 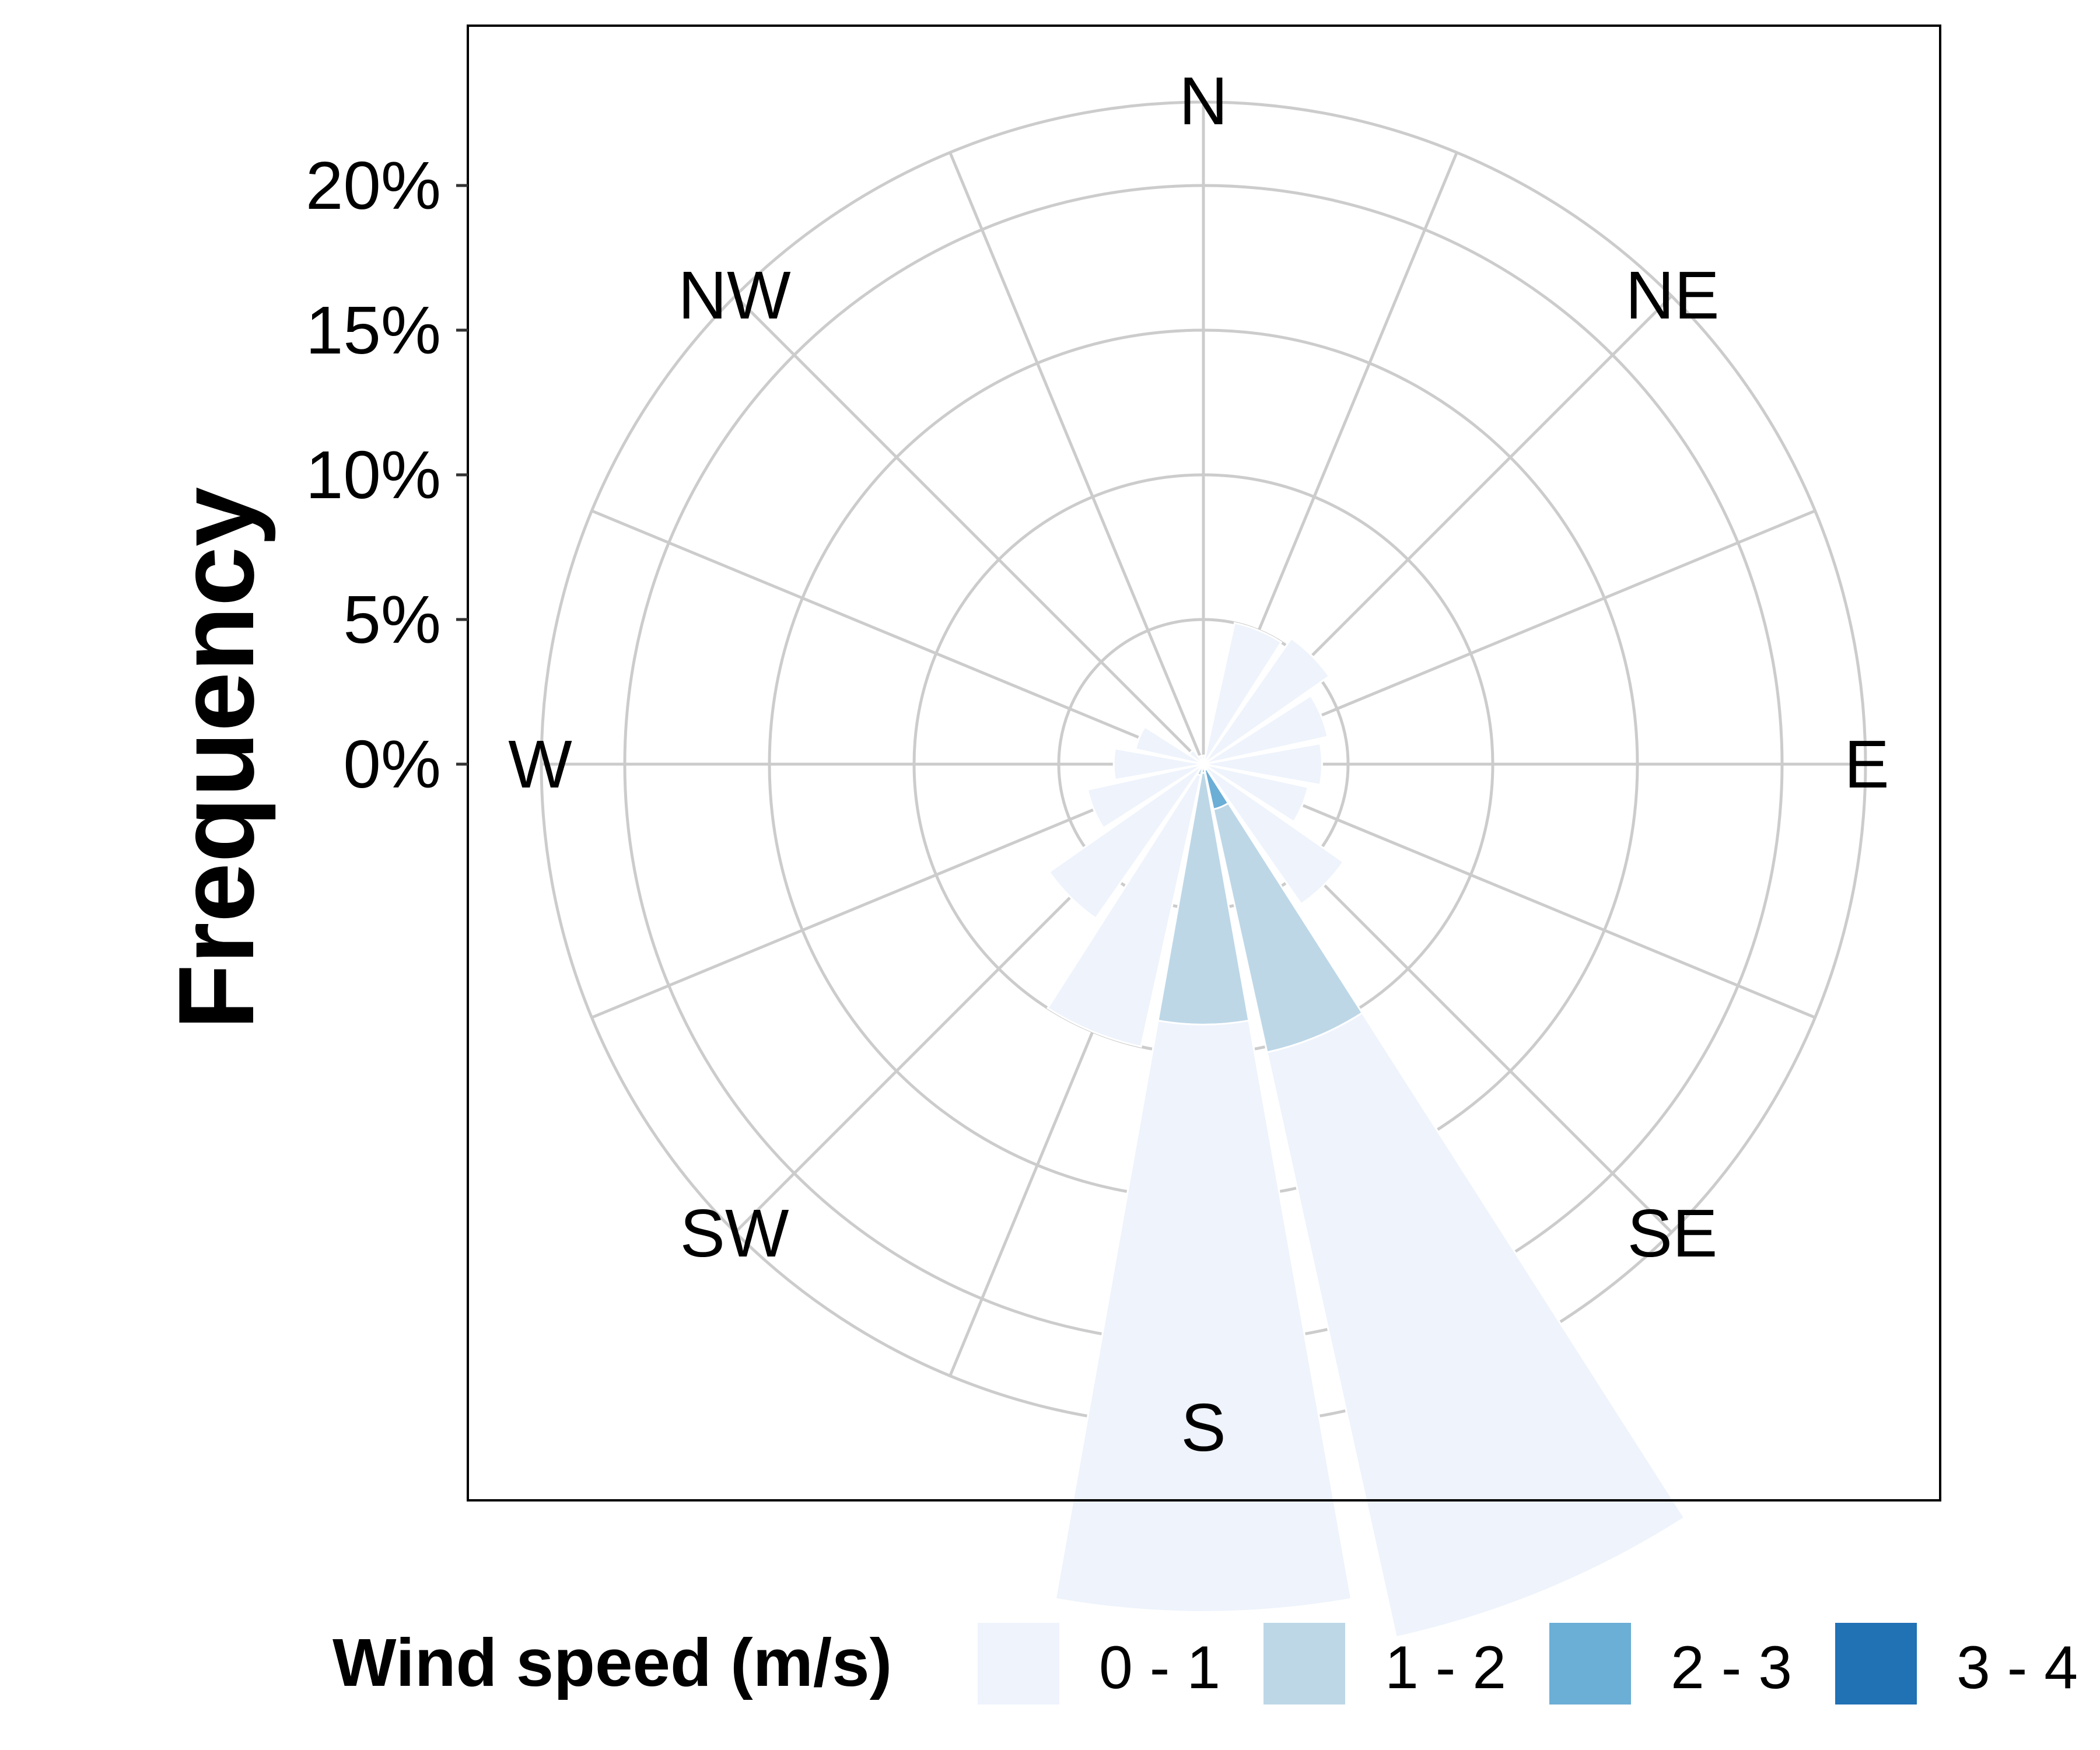 What do you see at coordinates (540, 764) in the screenshot?
I see `direction-label-w: W` at bounding box center [540, 764].